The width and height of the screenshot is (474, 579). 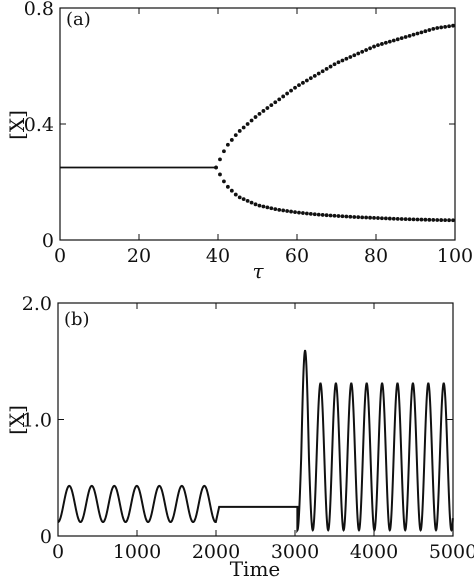 I want to click on panel-b-ylabel: [X], so click(x=17, y=420).